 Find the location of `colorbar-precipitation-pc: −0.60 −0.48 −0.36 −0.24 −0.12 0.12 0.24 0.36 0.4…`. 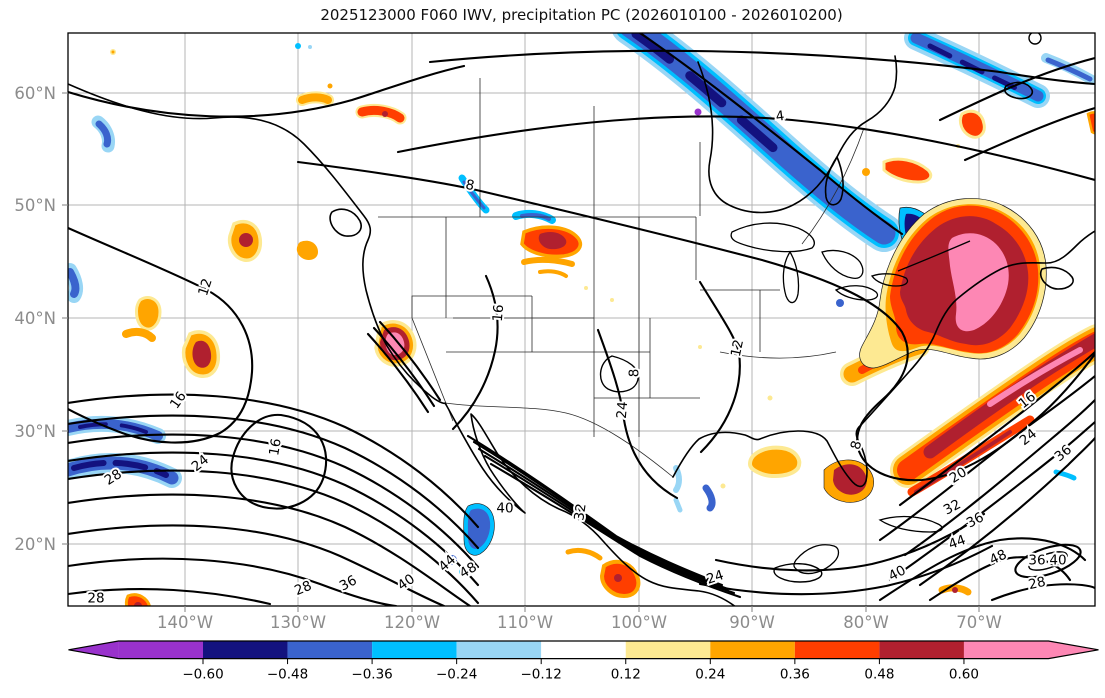

colorbar-precipitation-pc: −0.60 −0.48 −0.36 −0.24 −0.12 0.12 0.24 0.36 0.4… is located at coordinates (583, 661).